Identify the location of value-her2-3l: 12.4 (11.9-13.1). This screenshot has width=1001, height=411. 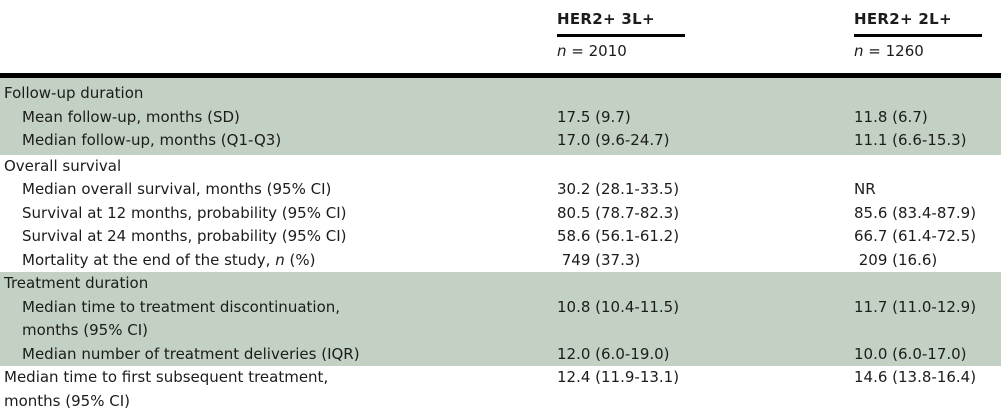
(618, 377).